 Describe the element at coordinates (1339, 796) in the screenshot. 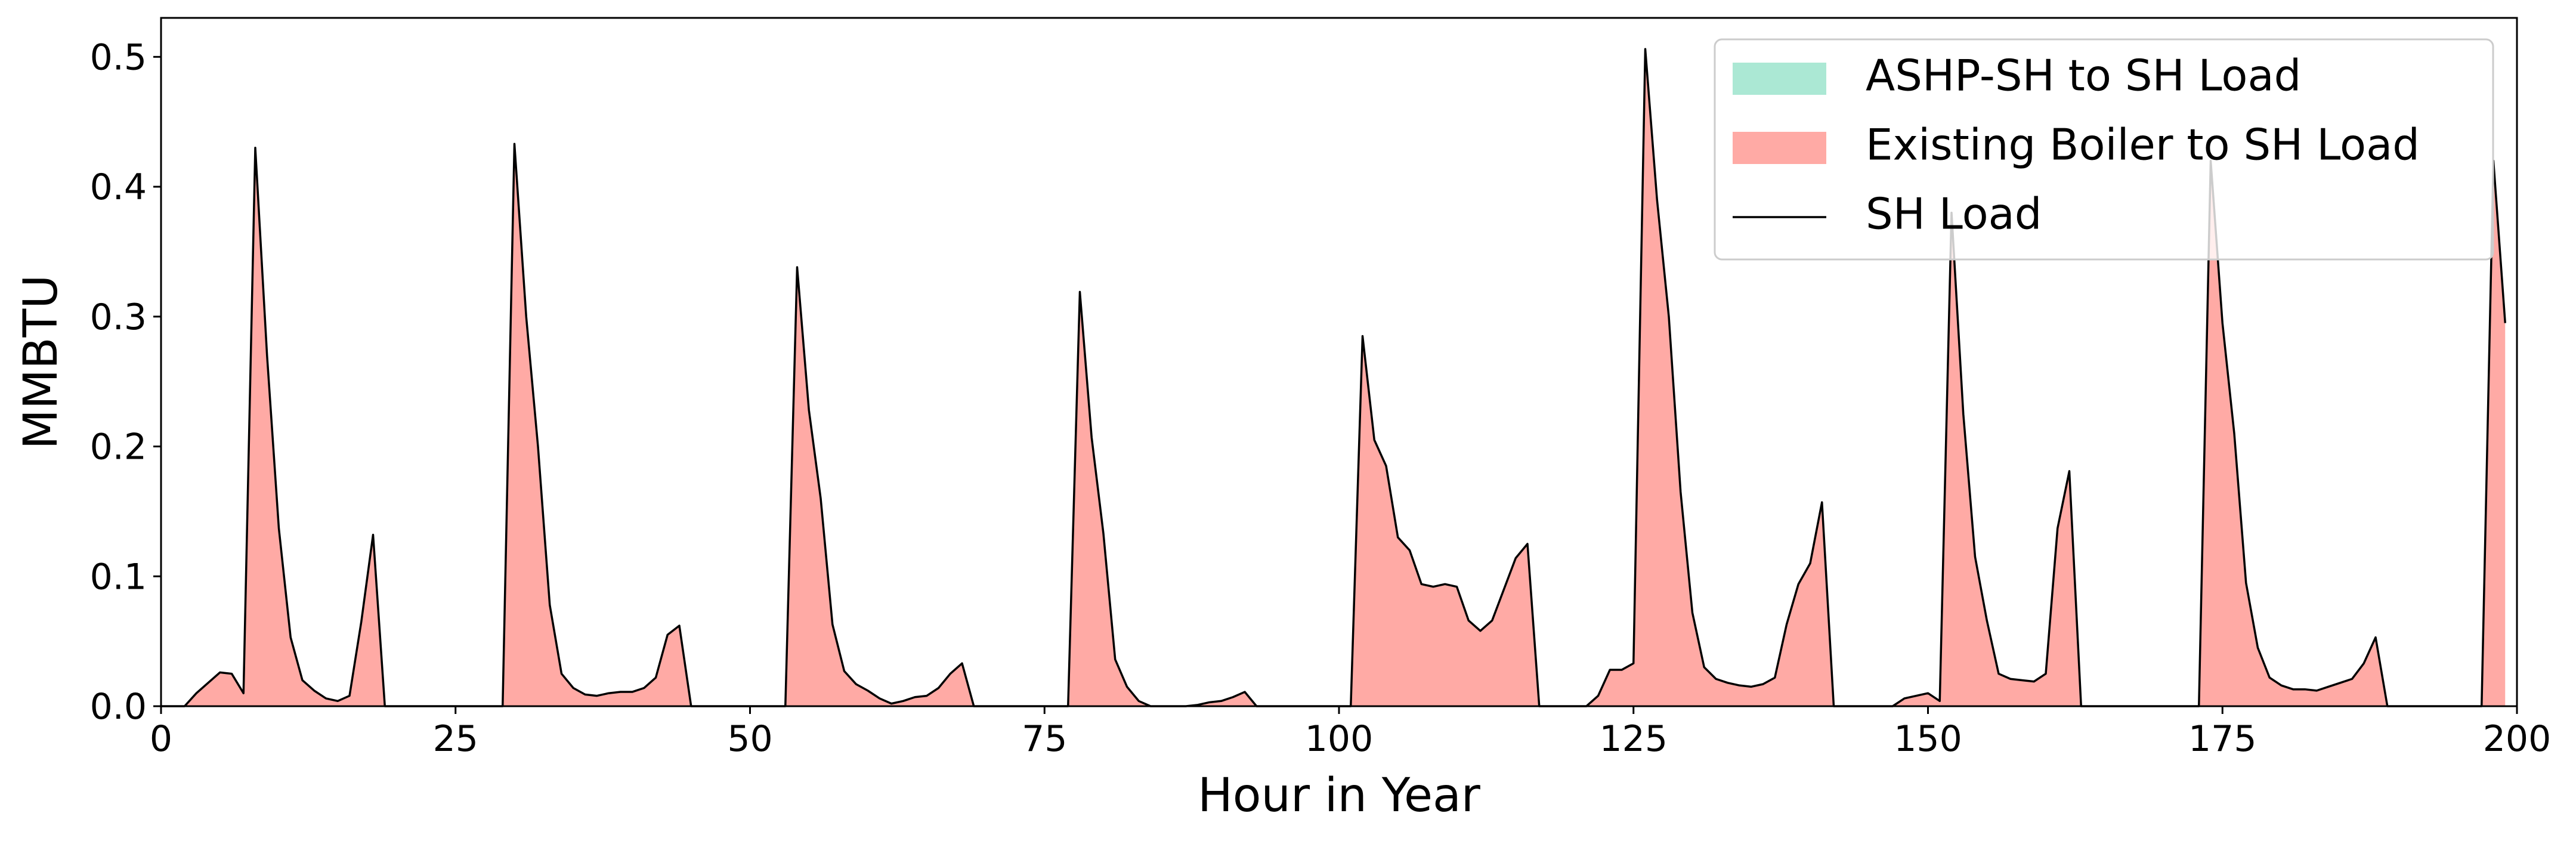

I see `x-axis-label: Hour in Year` at that location.